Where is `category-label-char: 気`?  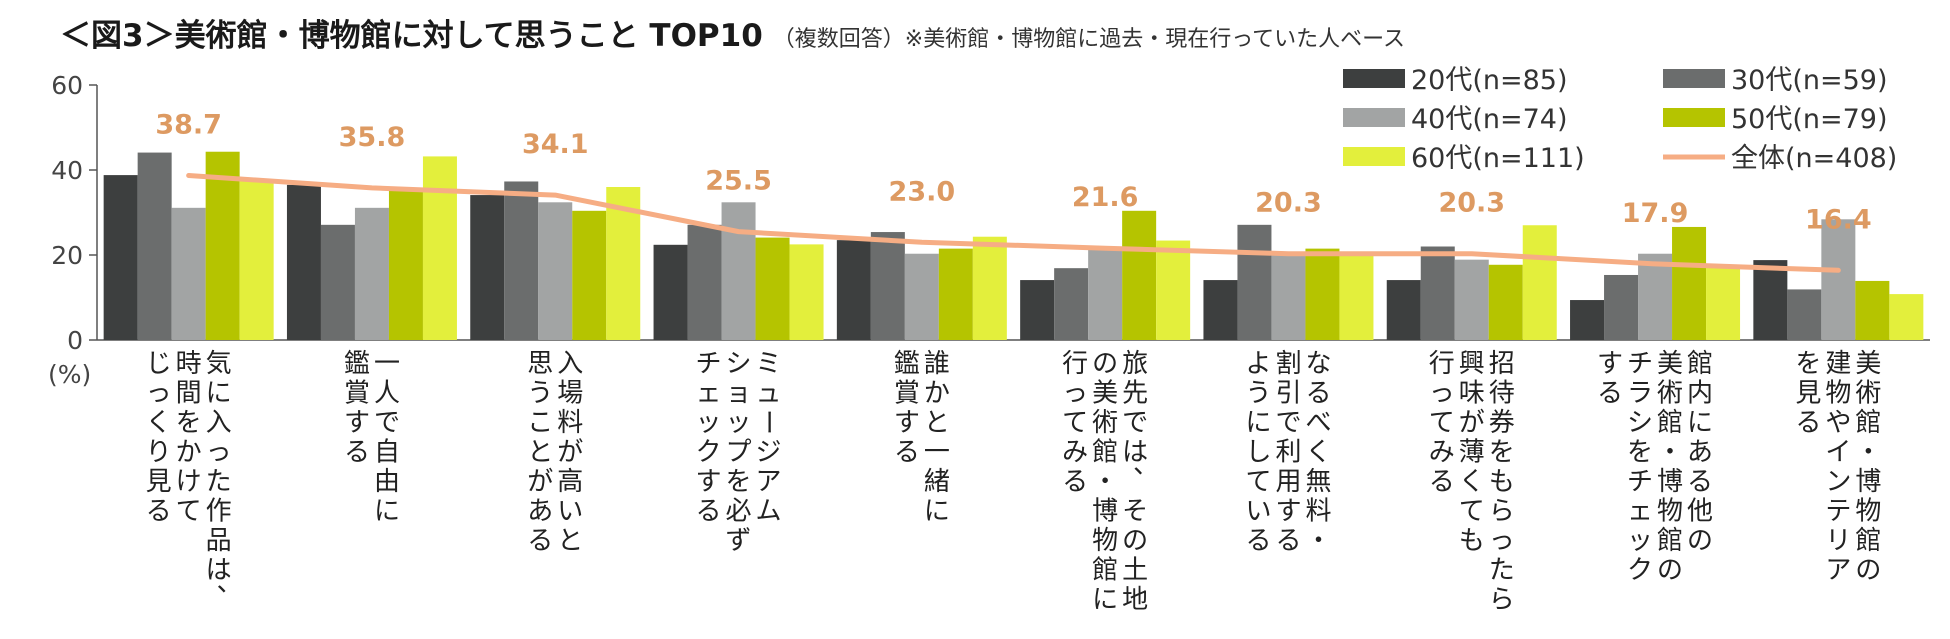
category-label-char: 気 is located at coordinates (219, 364).